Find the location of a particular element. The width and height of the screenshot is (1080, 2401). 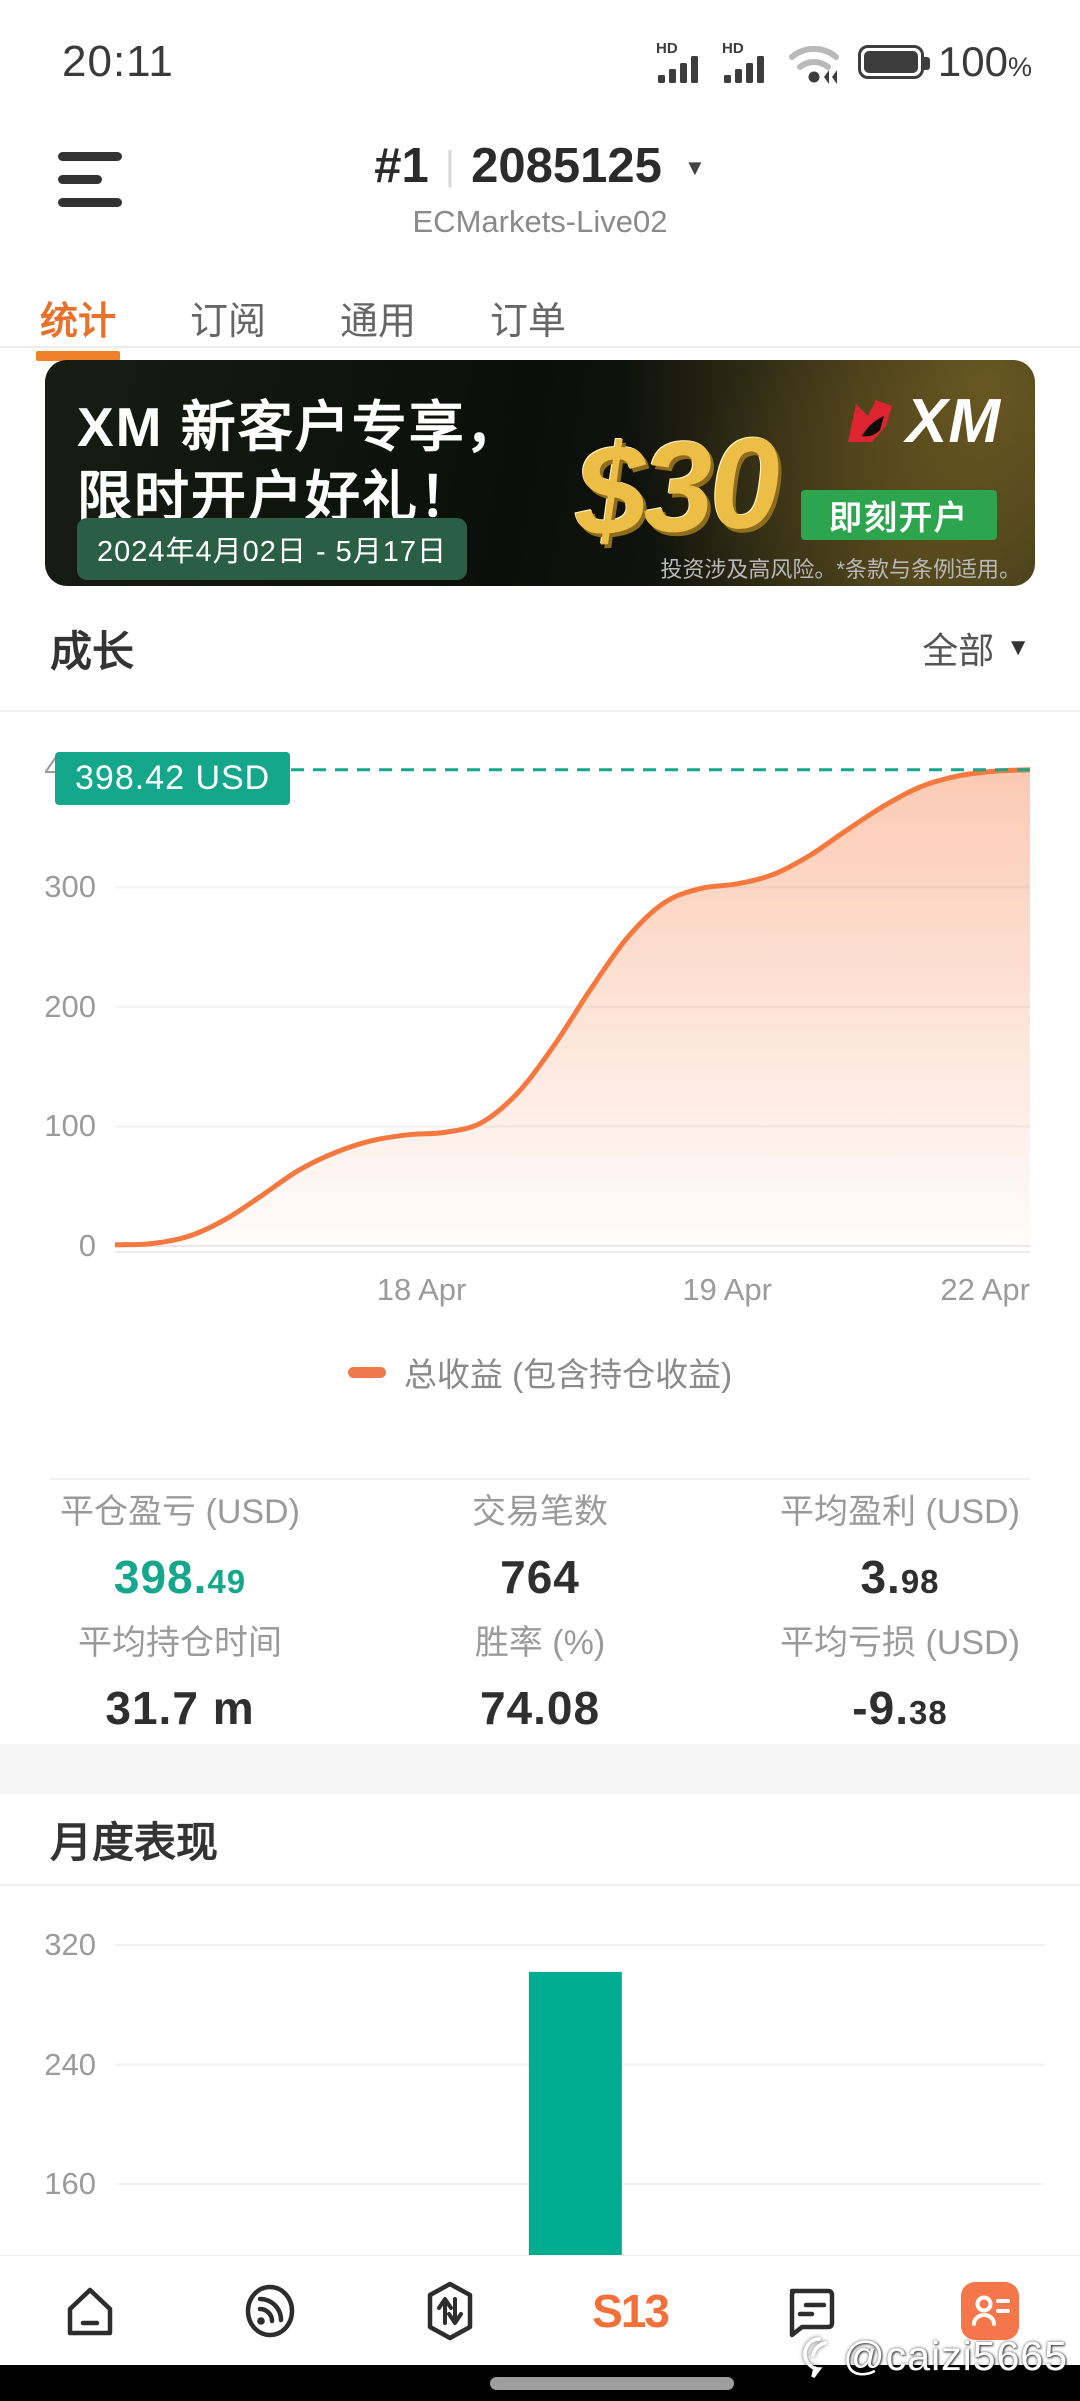

gesture-bar is located at coordinates (540, 2383).